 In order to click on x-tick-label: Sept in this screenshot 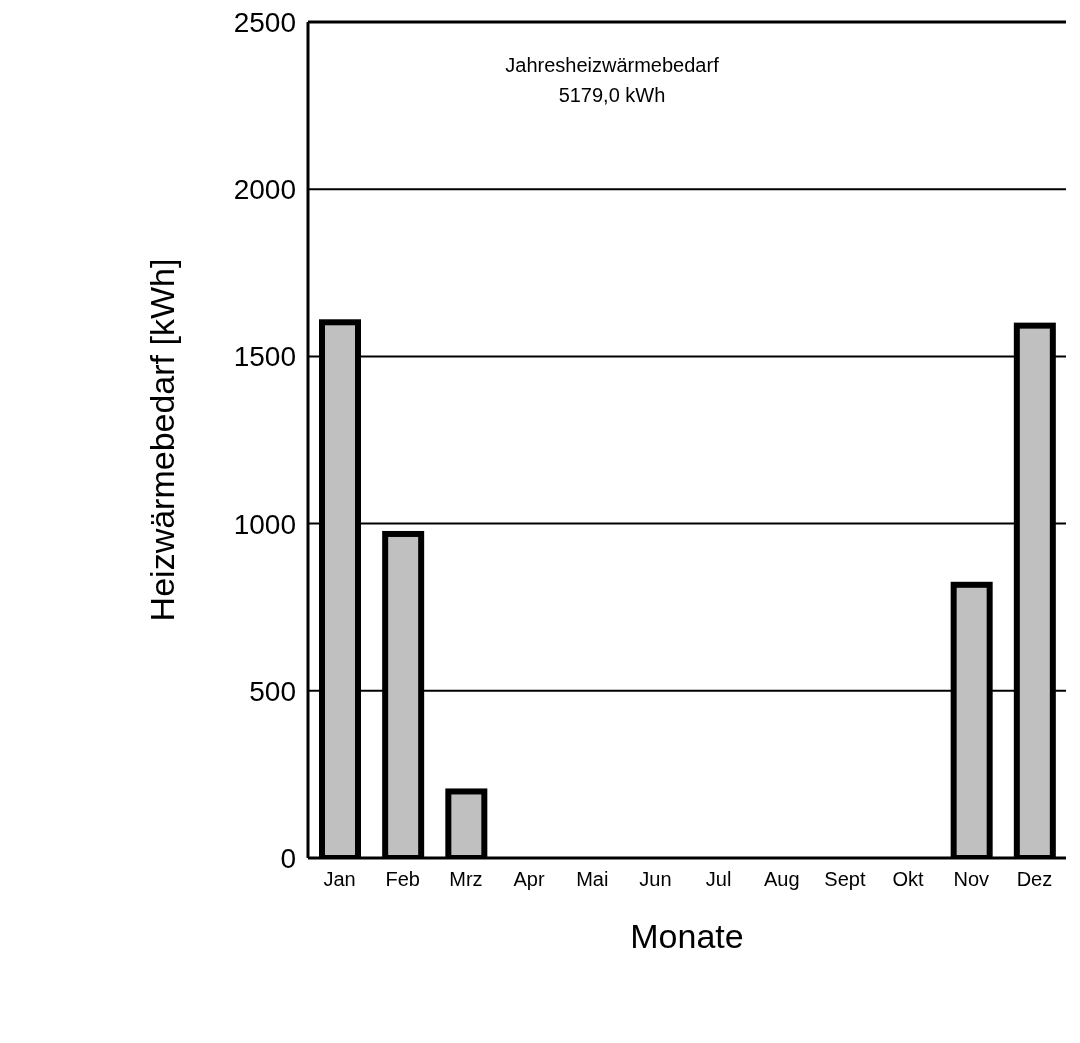, I will do `click(845, 879)`.